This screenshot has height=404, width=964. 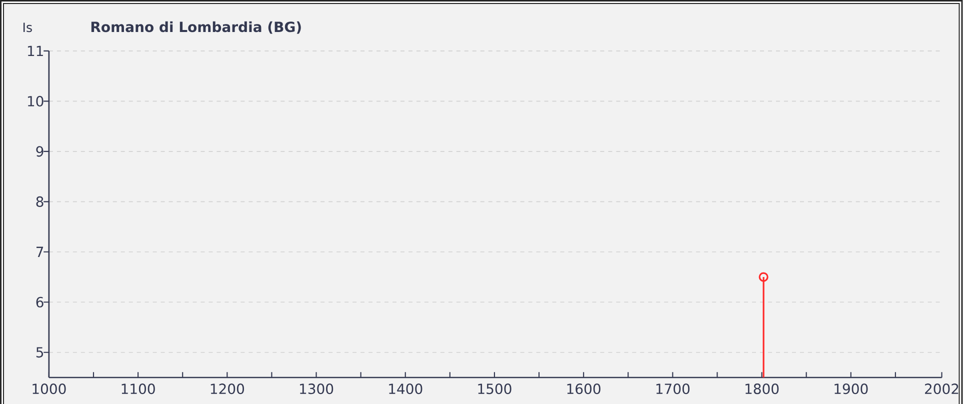 What do you see at coordinates (40, 151) in the screenshot?
I see `y-tick-label: 9` at bounding box center [40, 151].